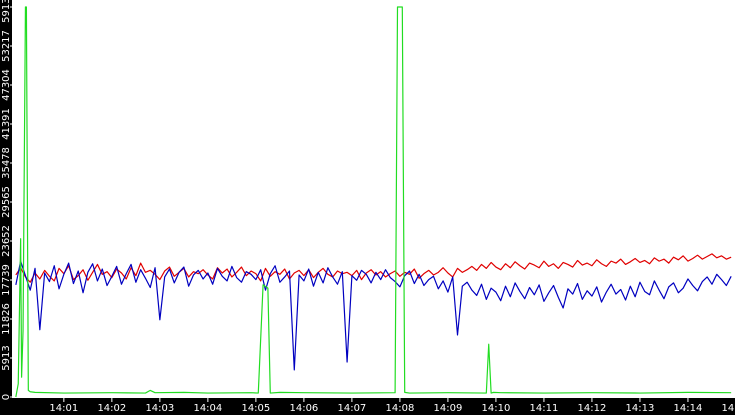  I want to click on x-tick-label: 14:12, so click(592, 408).